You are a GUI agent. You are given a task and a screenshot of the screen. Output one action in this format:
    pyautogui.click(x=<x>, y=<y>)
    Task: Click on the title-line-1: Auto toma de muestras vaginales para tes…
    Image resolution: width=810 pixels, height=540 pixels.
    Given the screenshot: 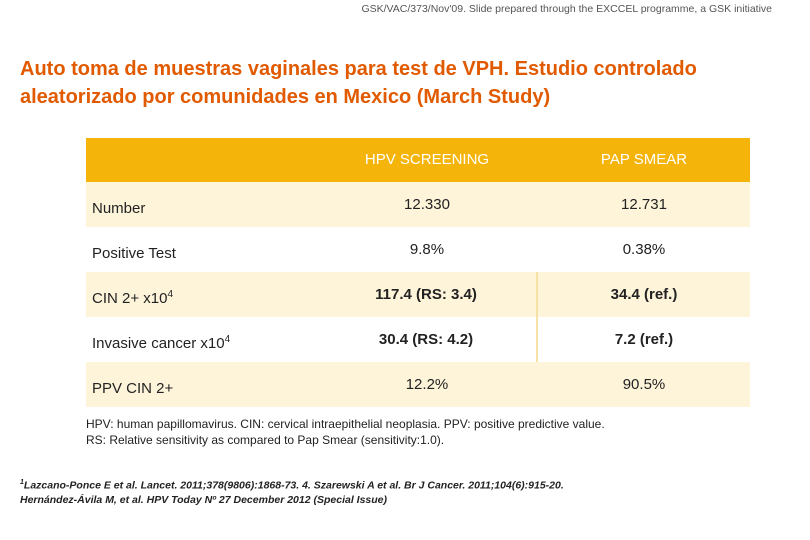 What is the action you would take?
    pyautogui.click(x=358, y=69)
    